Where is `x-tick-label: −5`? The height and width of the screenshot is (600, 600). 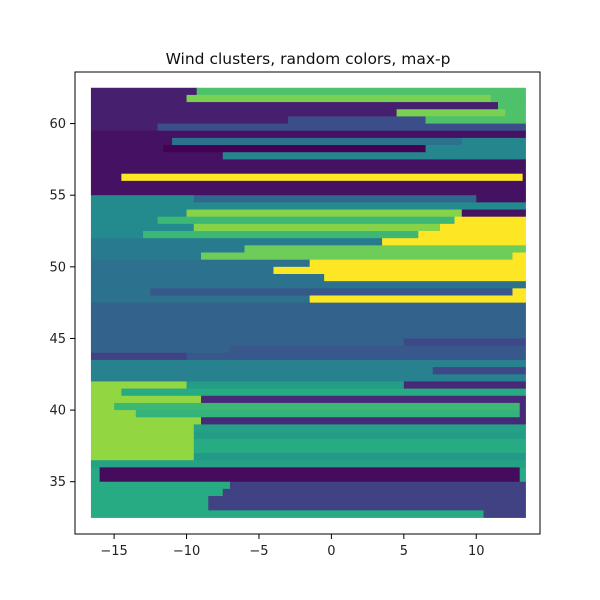 x-tick-label: −5 is located at coordinates (258, 551).